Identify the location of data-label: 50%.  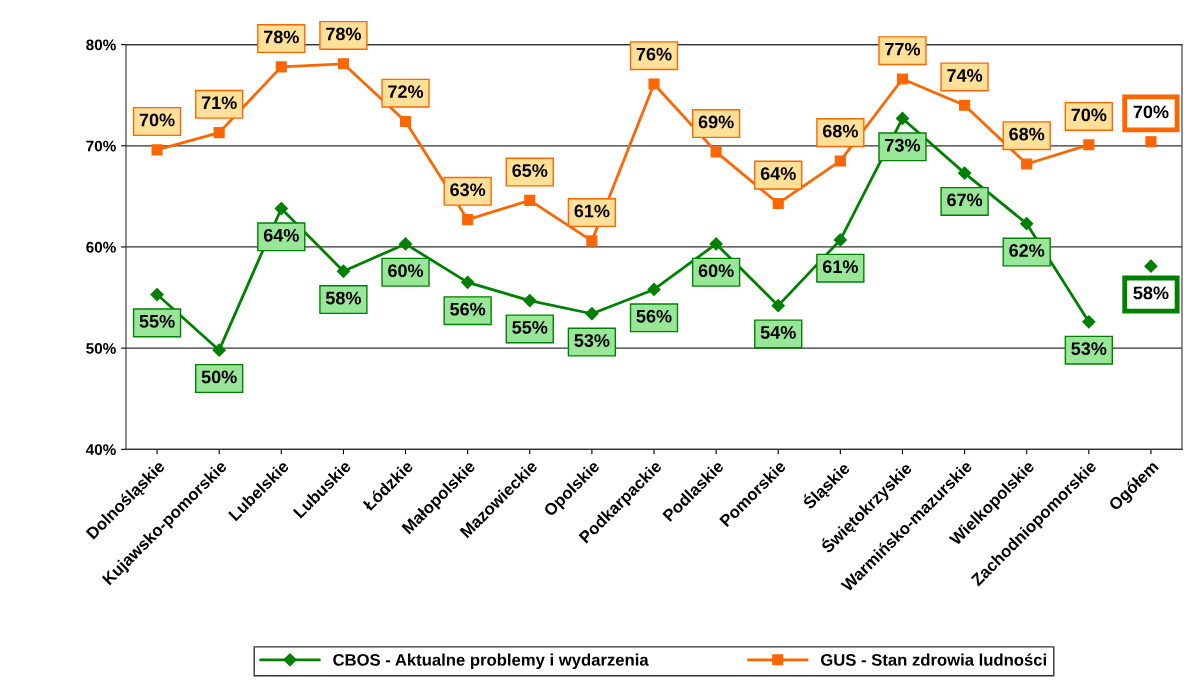
(219, 377).